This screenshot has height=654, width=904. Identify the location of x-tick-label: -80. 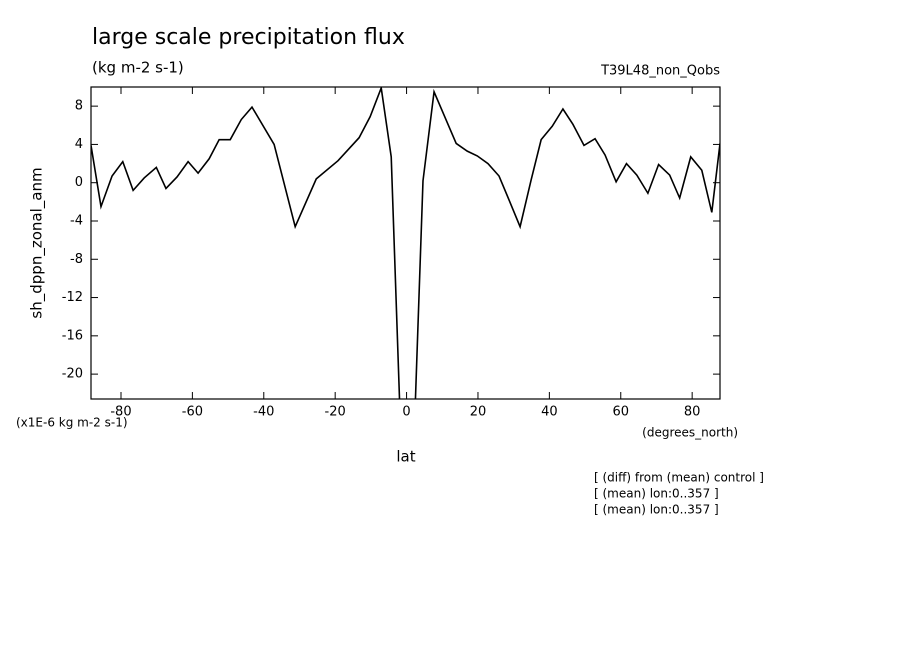
(120, 412).